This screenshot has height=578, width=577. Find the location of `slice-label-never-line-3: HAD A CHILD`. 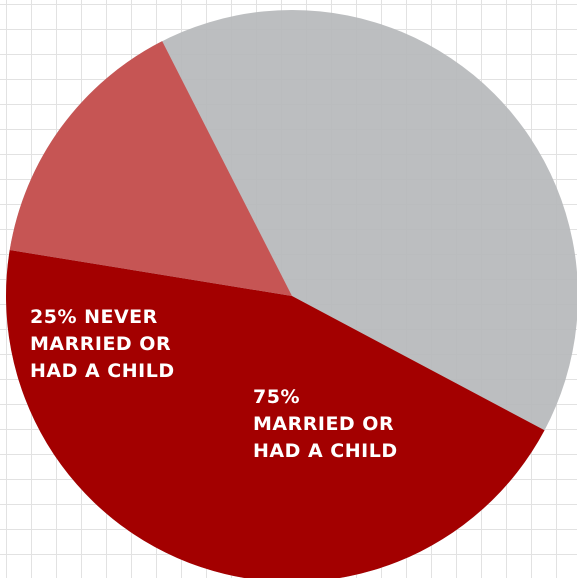

slice-label-never-line-3: HAD A CHILD is located at coordinates (102, 371).